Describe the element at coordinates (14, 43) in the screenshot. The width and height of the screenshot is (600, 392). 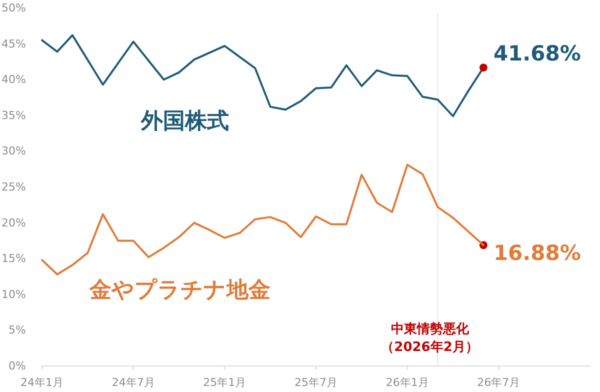
I see `y-tick-label: 45%` at that location.